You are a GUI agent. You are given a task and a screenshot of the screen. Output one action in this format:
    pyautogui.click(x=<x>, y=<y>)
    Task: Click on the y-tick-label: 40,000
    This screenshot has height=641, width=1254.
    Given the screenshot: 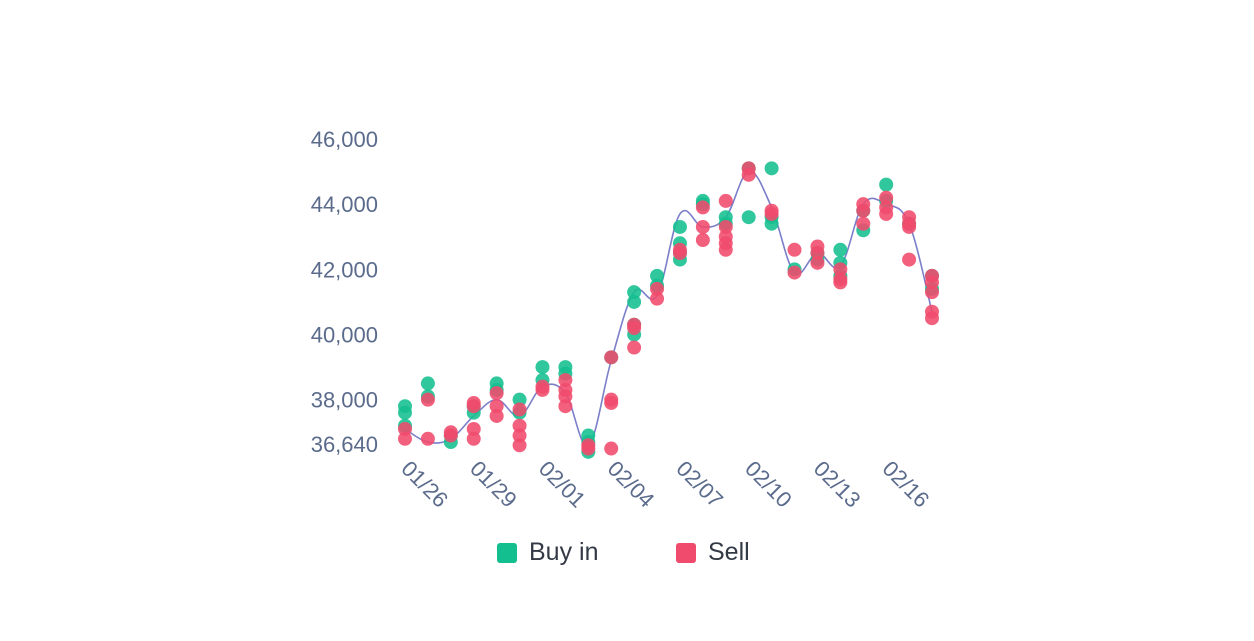 What is the action you would take?
    pyautogui.click(x=344, y=335)
    